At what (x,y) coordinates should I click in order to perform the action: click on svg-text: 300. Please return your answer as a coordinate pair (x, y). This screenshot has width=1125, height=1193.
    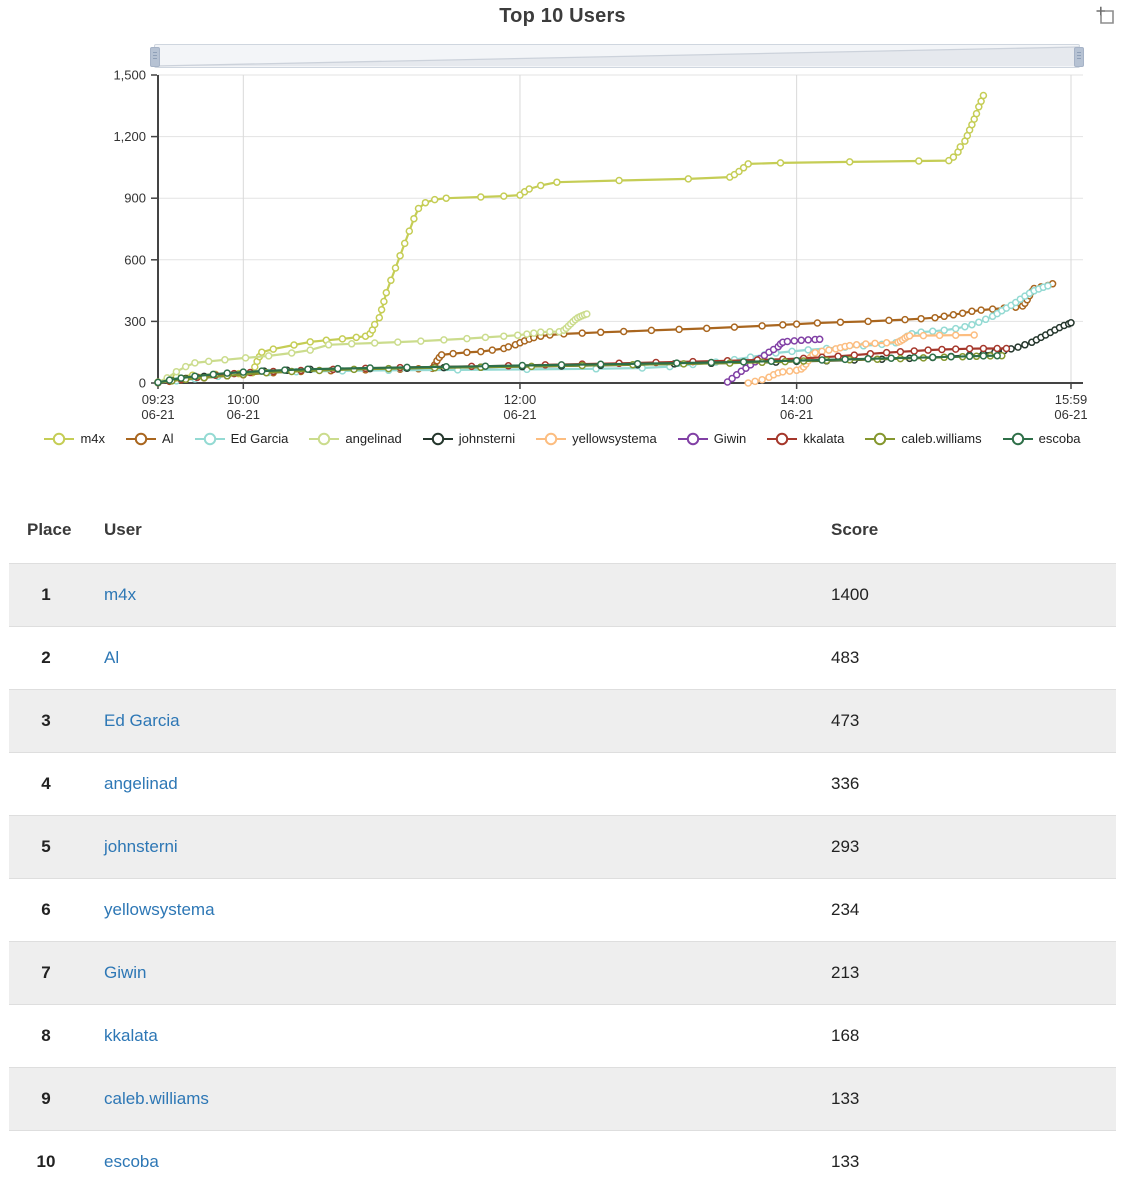
    Looking at the image, I should click on (135, 321).